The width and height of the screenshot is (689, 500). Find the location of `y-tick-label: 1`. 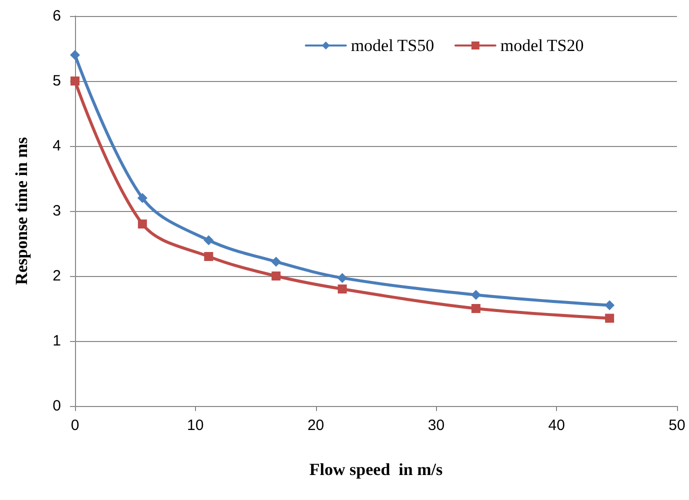

y-tick-label: 1 is located at coordinates (56, 341).